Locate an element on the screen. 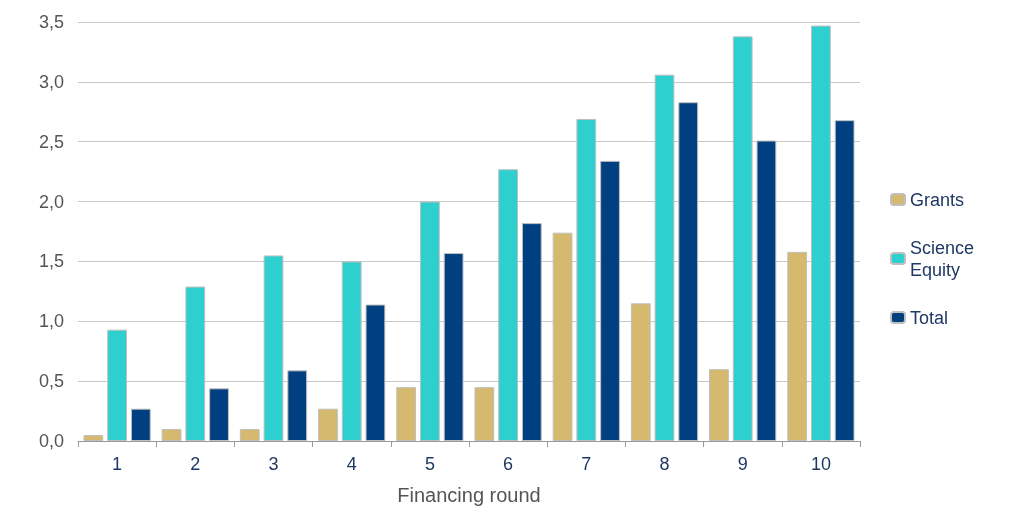 The image size is (1015, 517). x-tick-label: 1 is located at coordinates (117, 464).